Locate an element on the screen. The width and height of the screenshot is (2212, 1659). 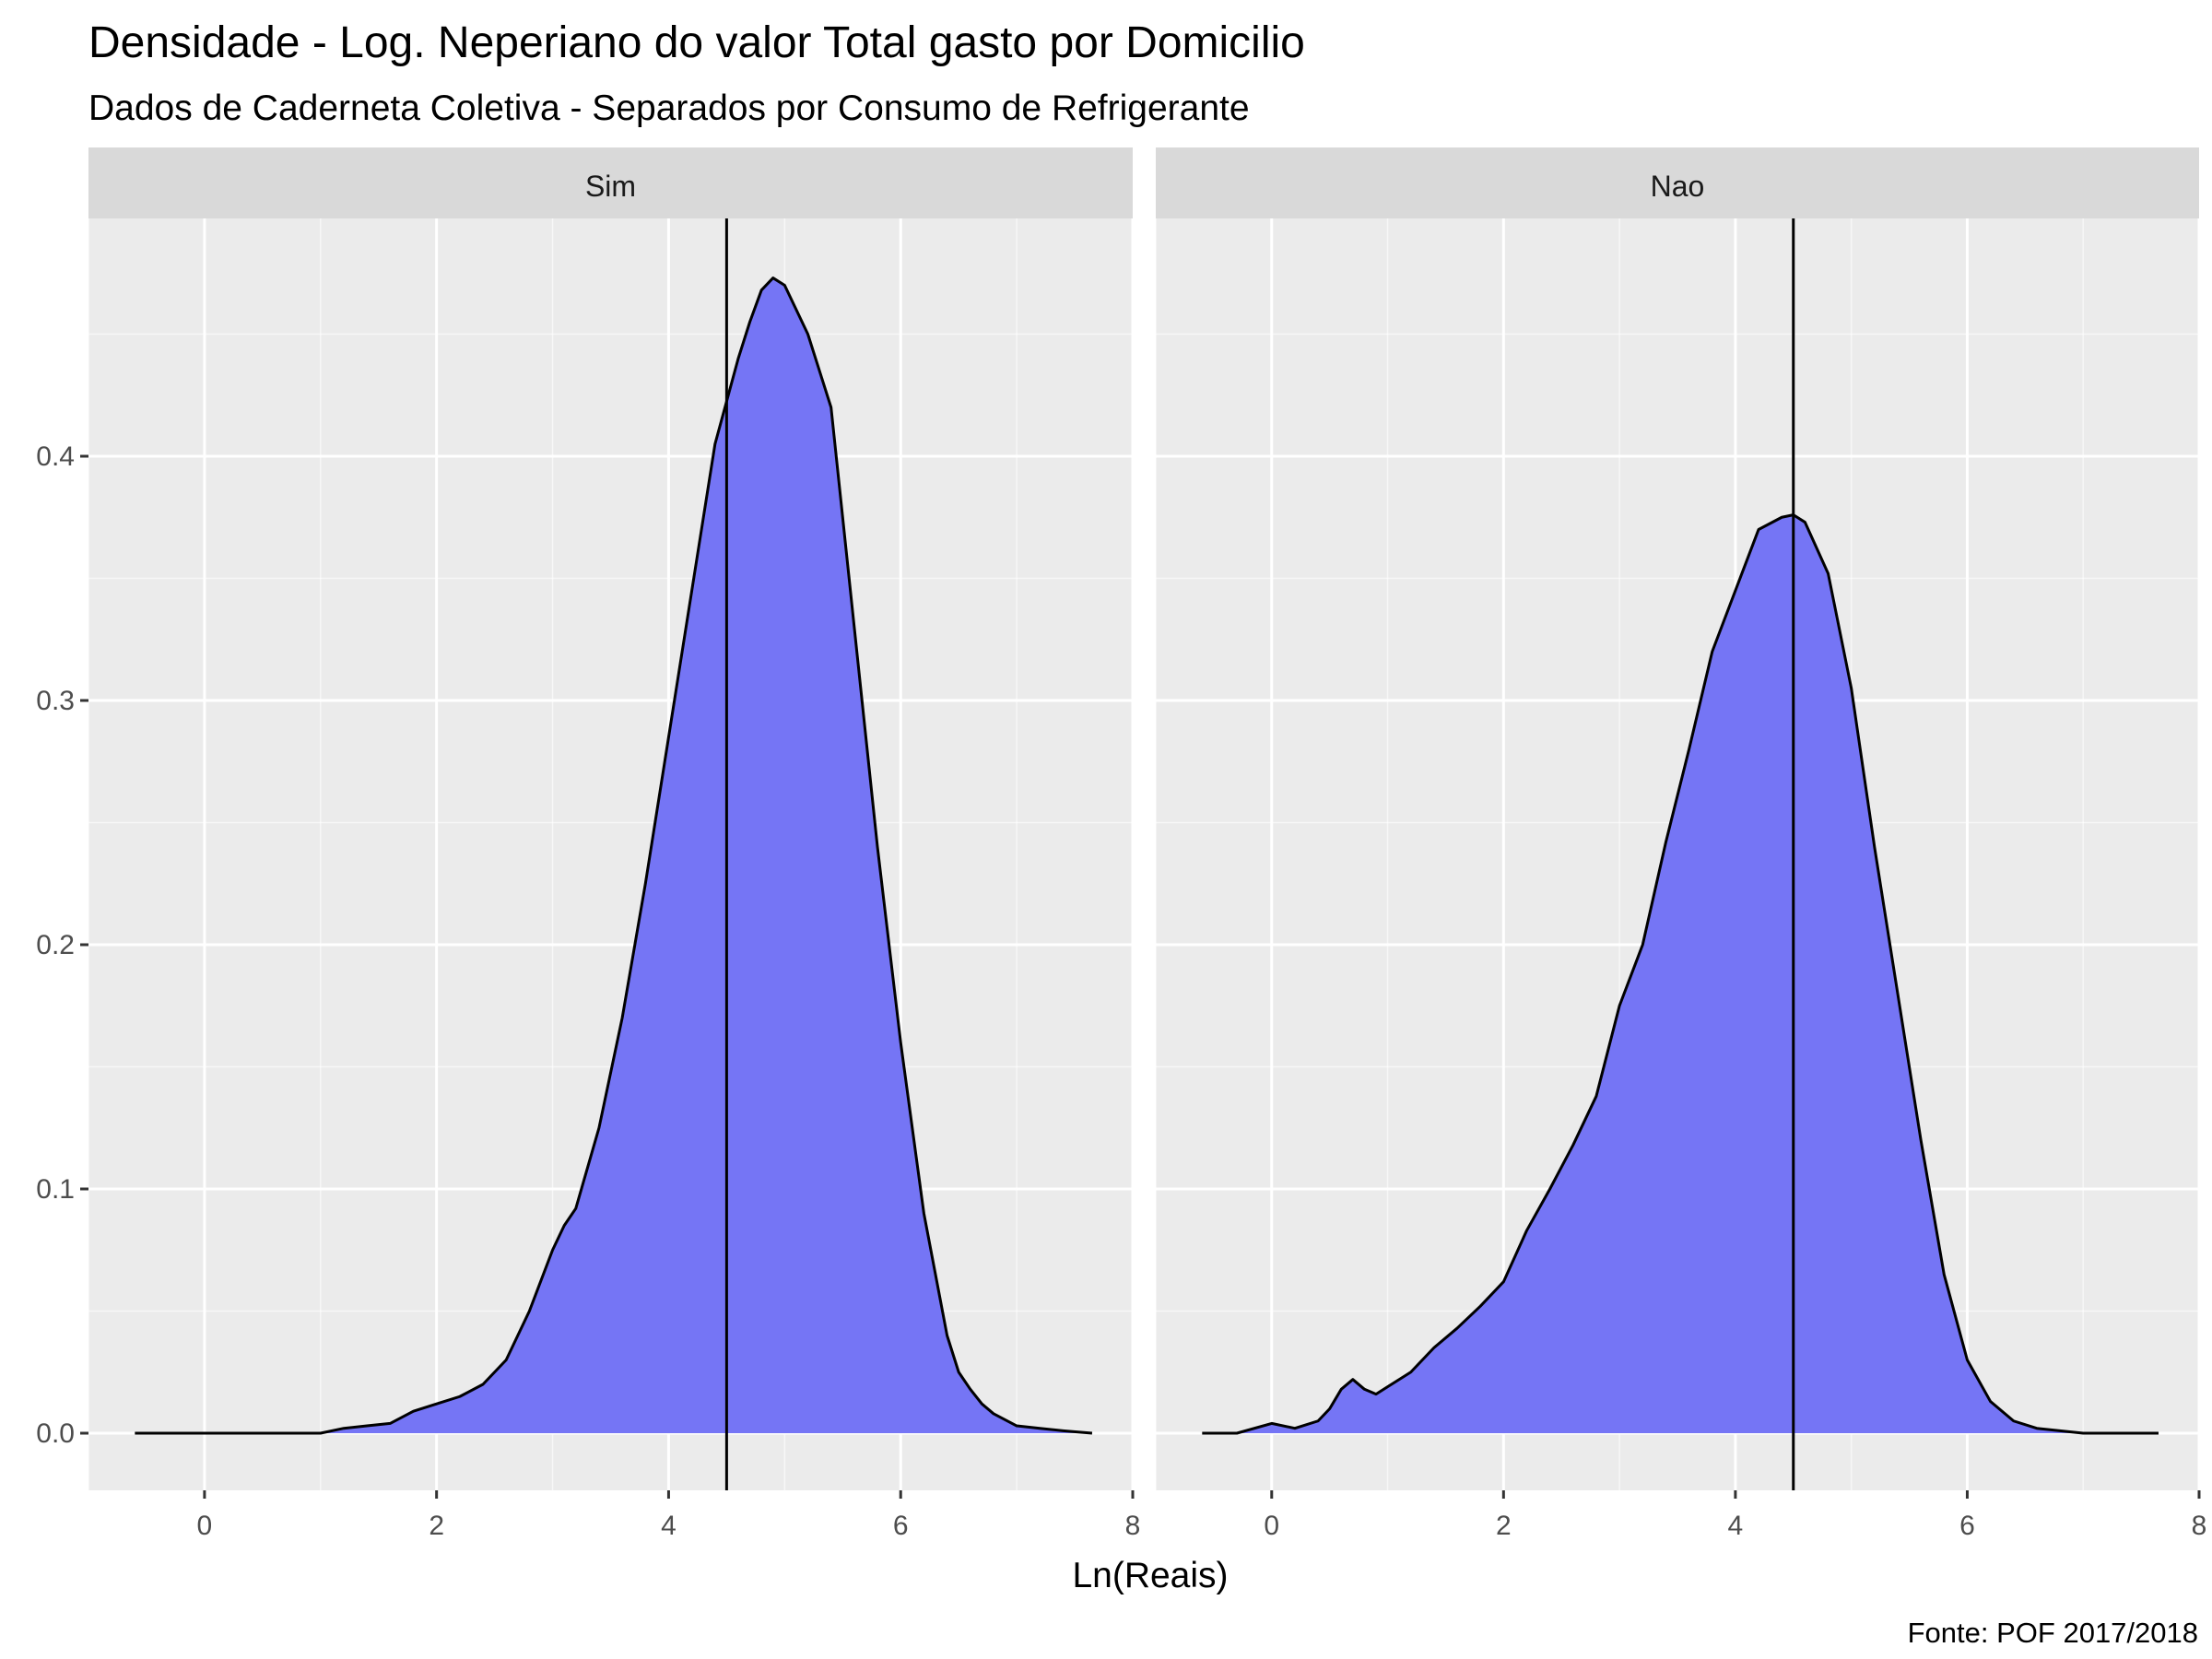
y-tick-label: 0.4 is located at coordinates (55, 456).